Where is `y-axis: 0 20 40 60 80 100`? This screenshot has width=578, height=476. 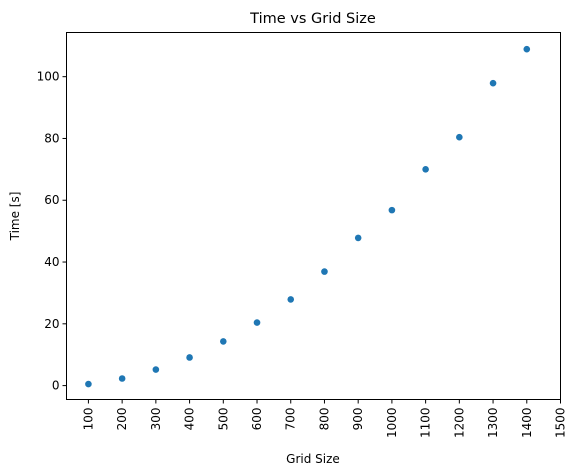
y-axis: 0 20 40 60 80 100 is located at coordinates (52, 231).